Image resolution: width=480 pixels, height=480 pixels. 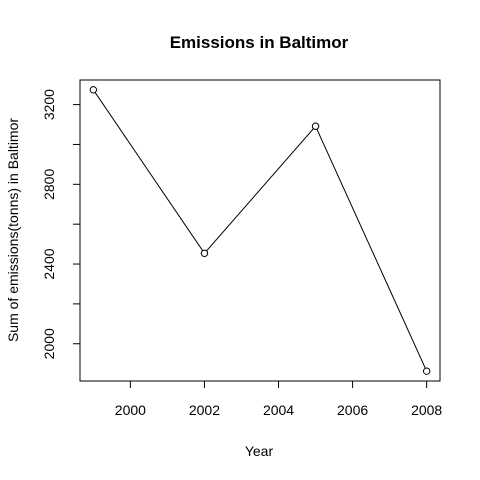 What do you see at coordinates (278, 399) in the screenshot?
I see `x-axis: 2000 2002 2004 2006 2008` at bounding box center [278, 399].